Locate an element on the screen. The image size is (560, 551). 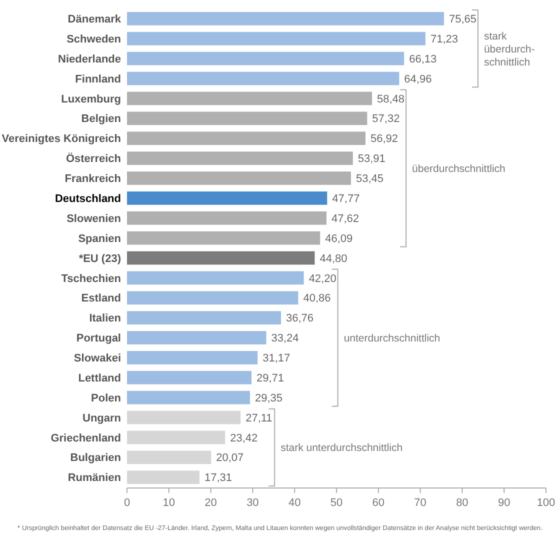
annotation: unterdurchschnittlich is located at coordinates (392, 338).